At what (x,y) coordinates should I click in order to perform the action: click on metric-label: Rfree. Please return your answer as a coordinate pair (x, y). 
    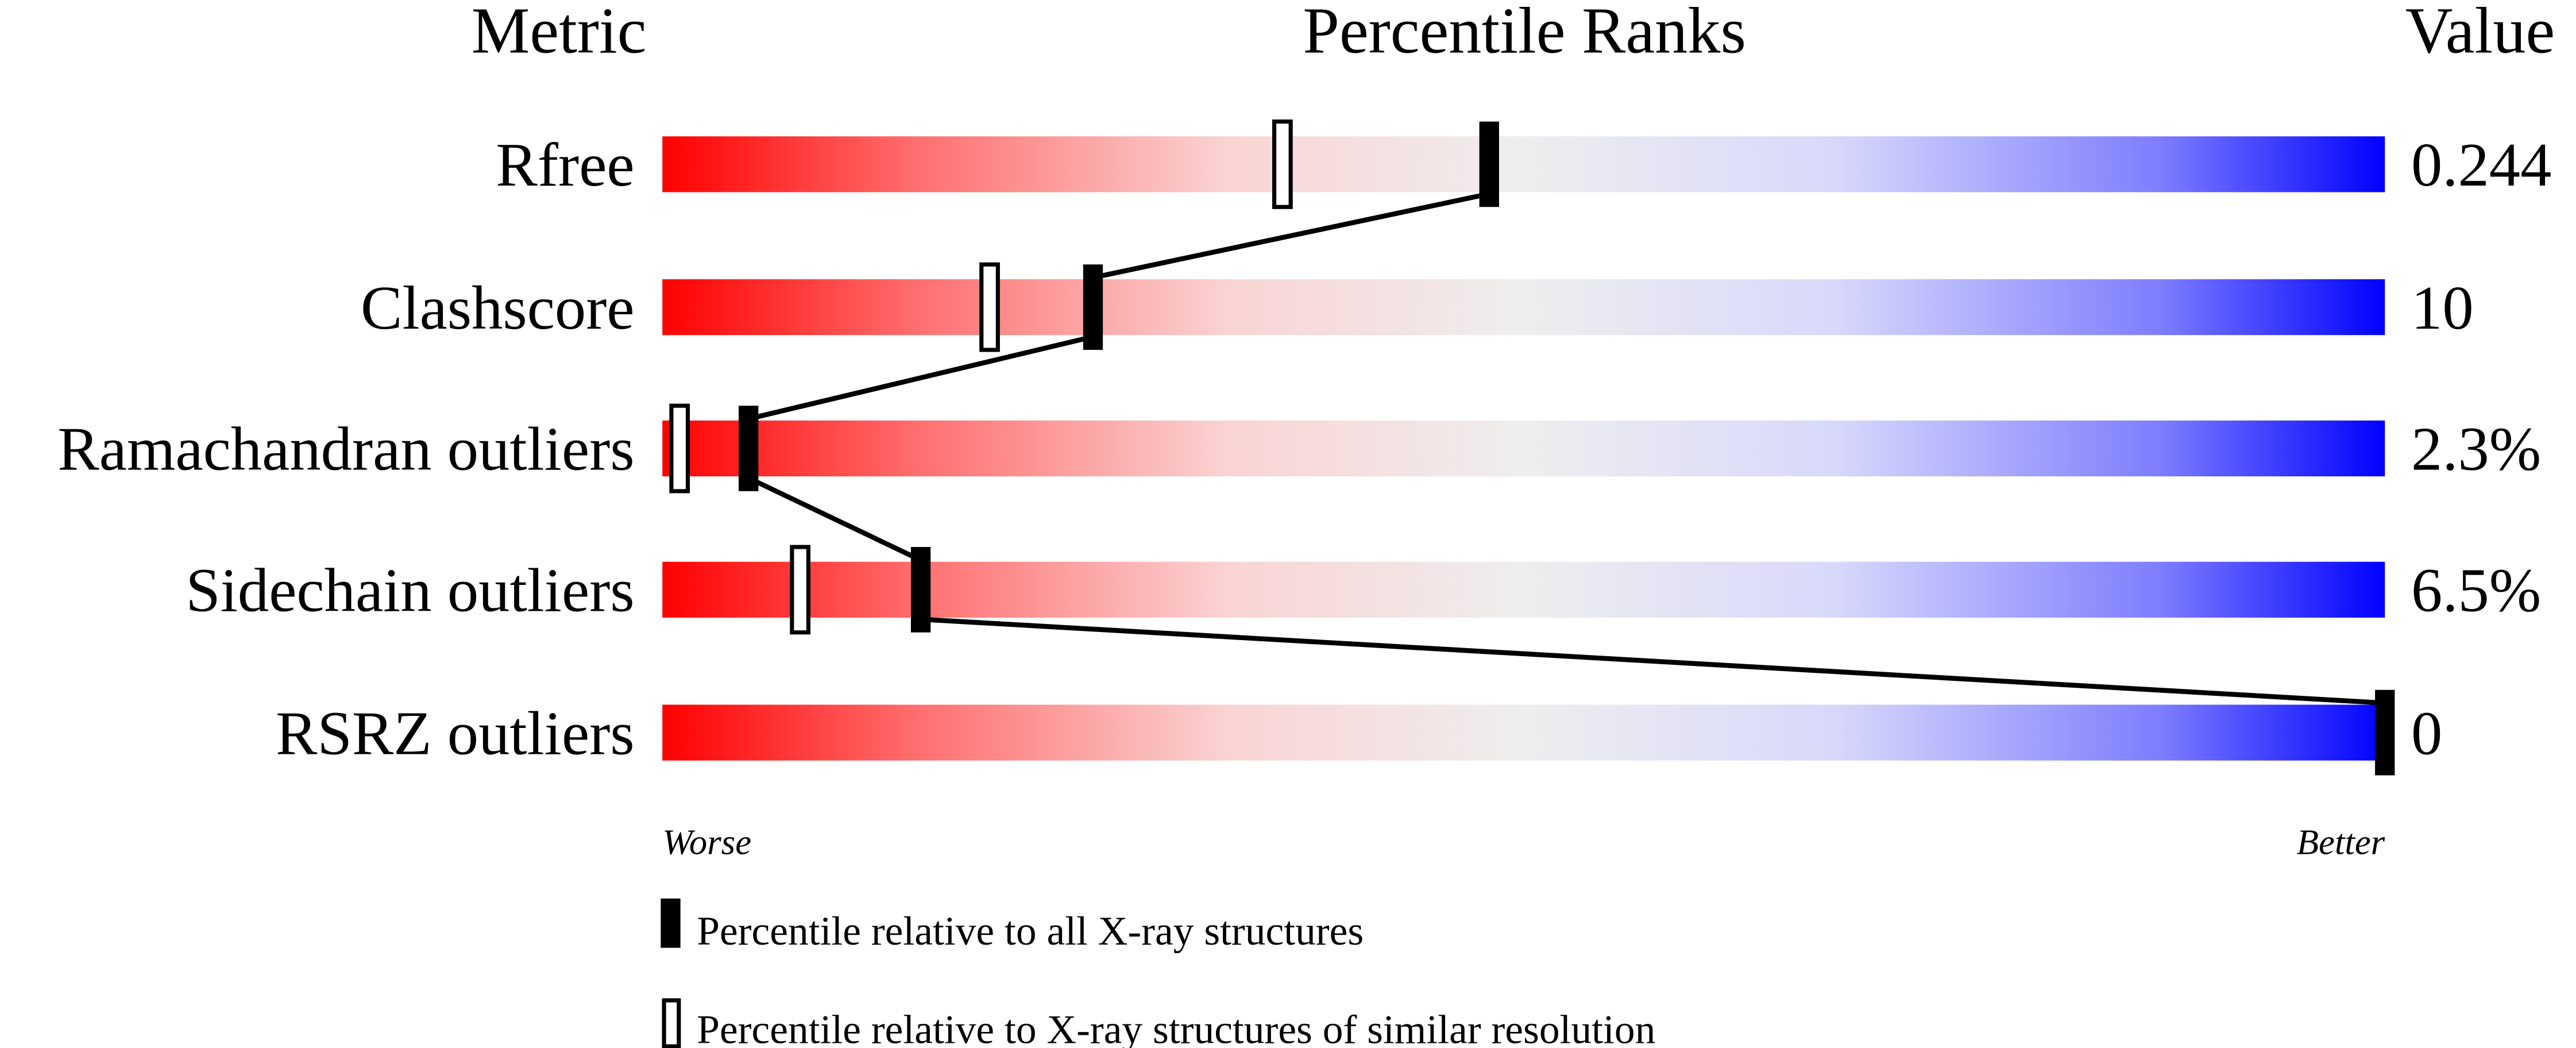
    Looking at the image, I should click on (565, 164).